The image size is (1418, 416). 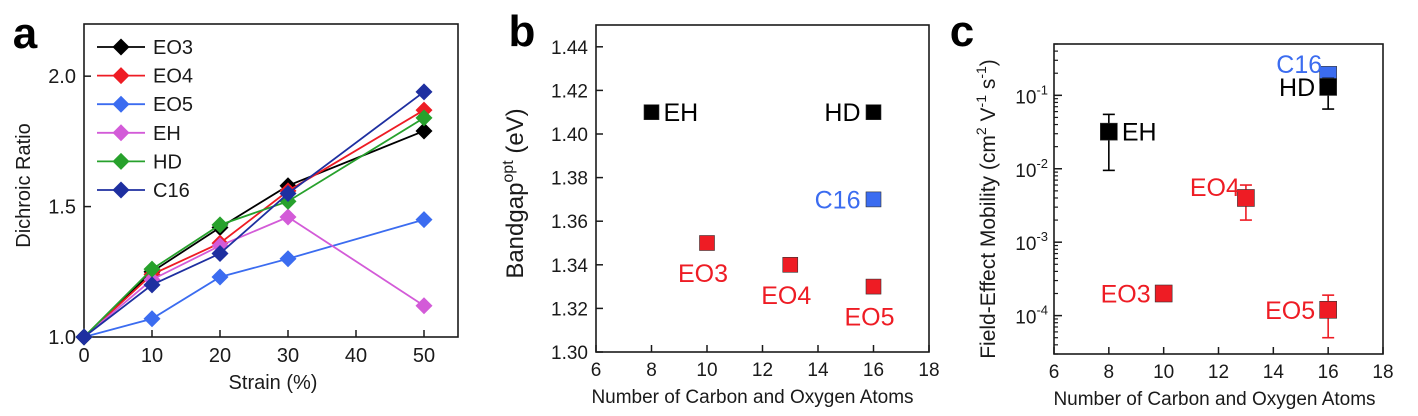 I want to click on legend-label: EO3, so click(x=173, y=48).